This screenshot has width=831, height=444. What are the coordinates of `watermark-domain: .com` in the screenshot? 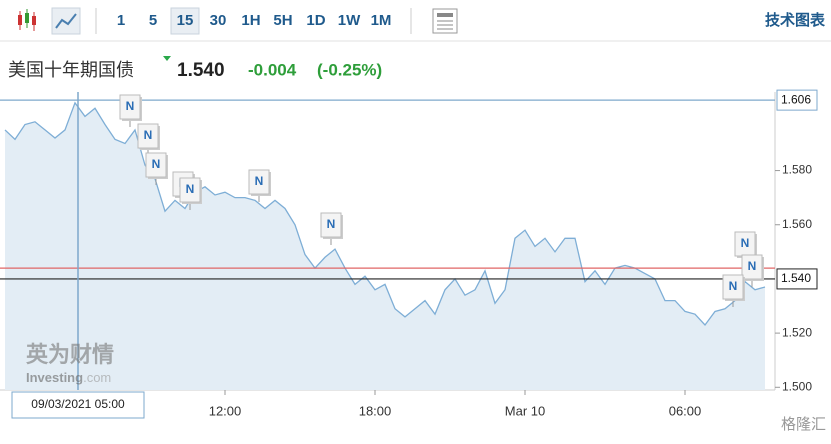 It's located at (97, 377).